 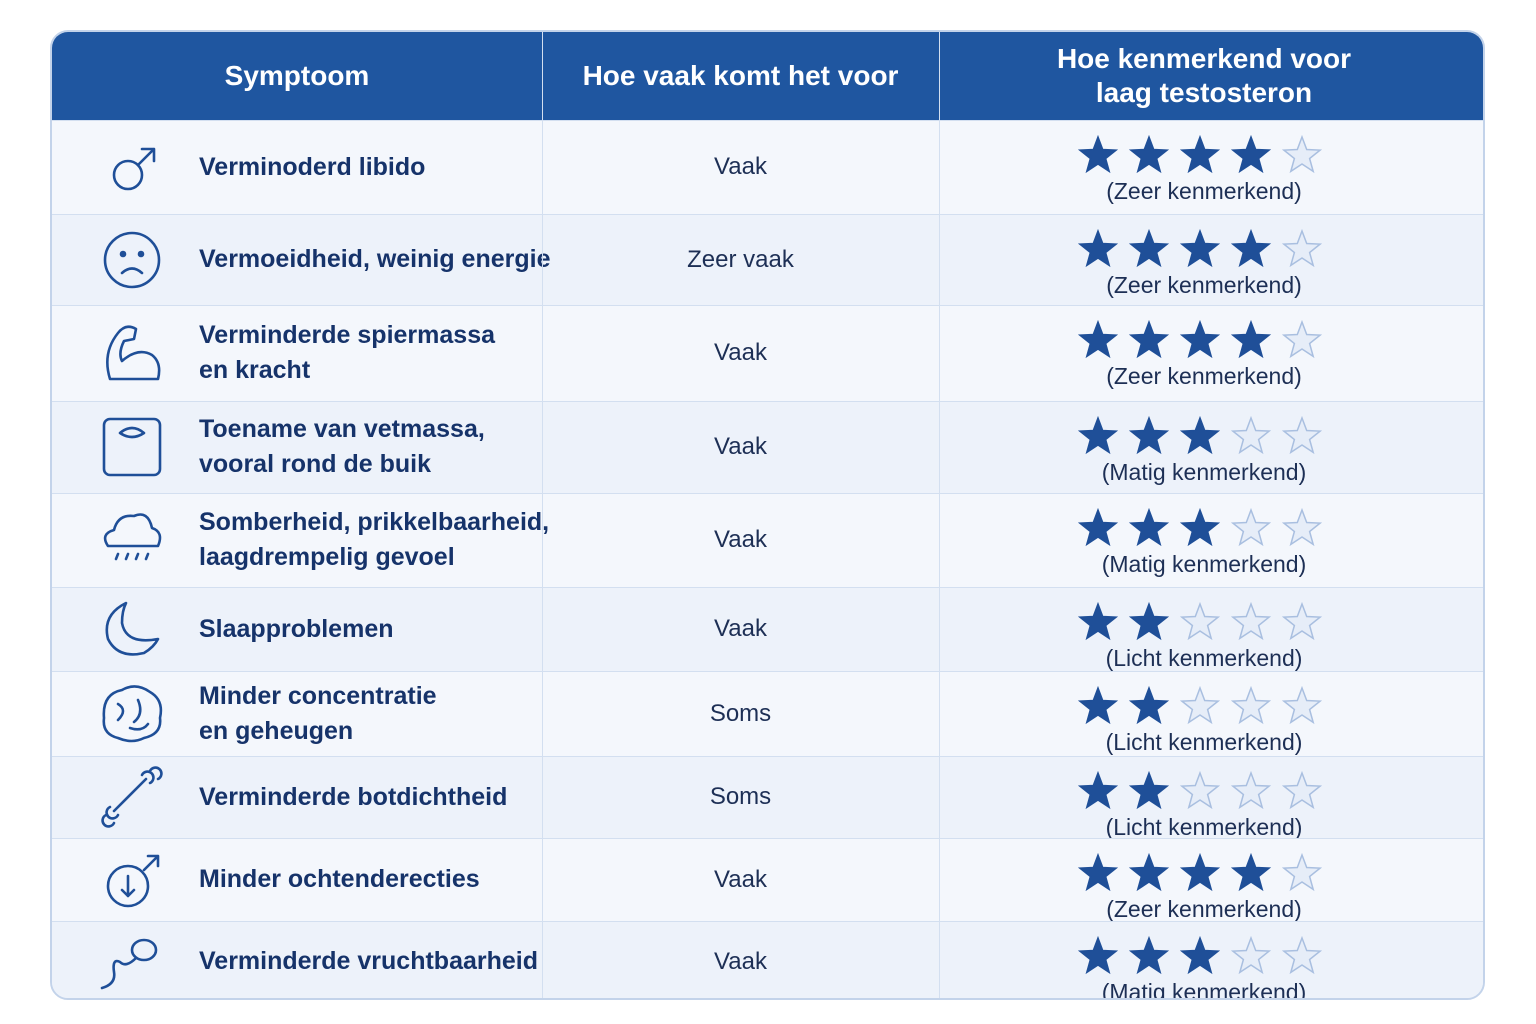 I want to click on symptom-name: en kracht, so click(x=255, y=370).